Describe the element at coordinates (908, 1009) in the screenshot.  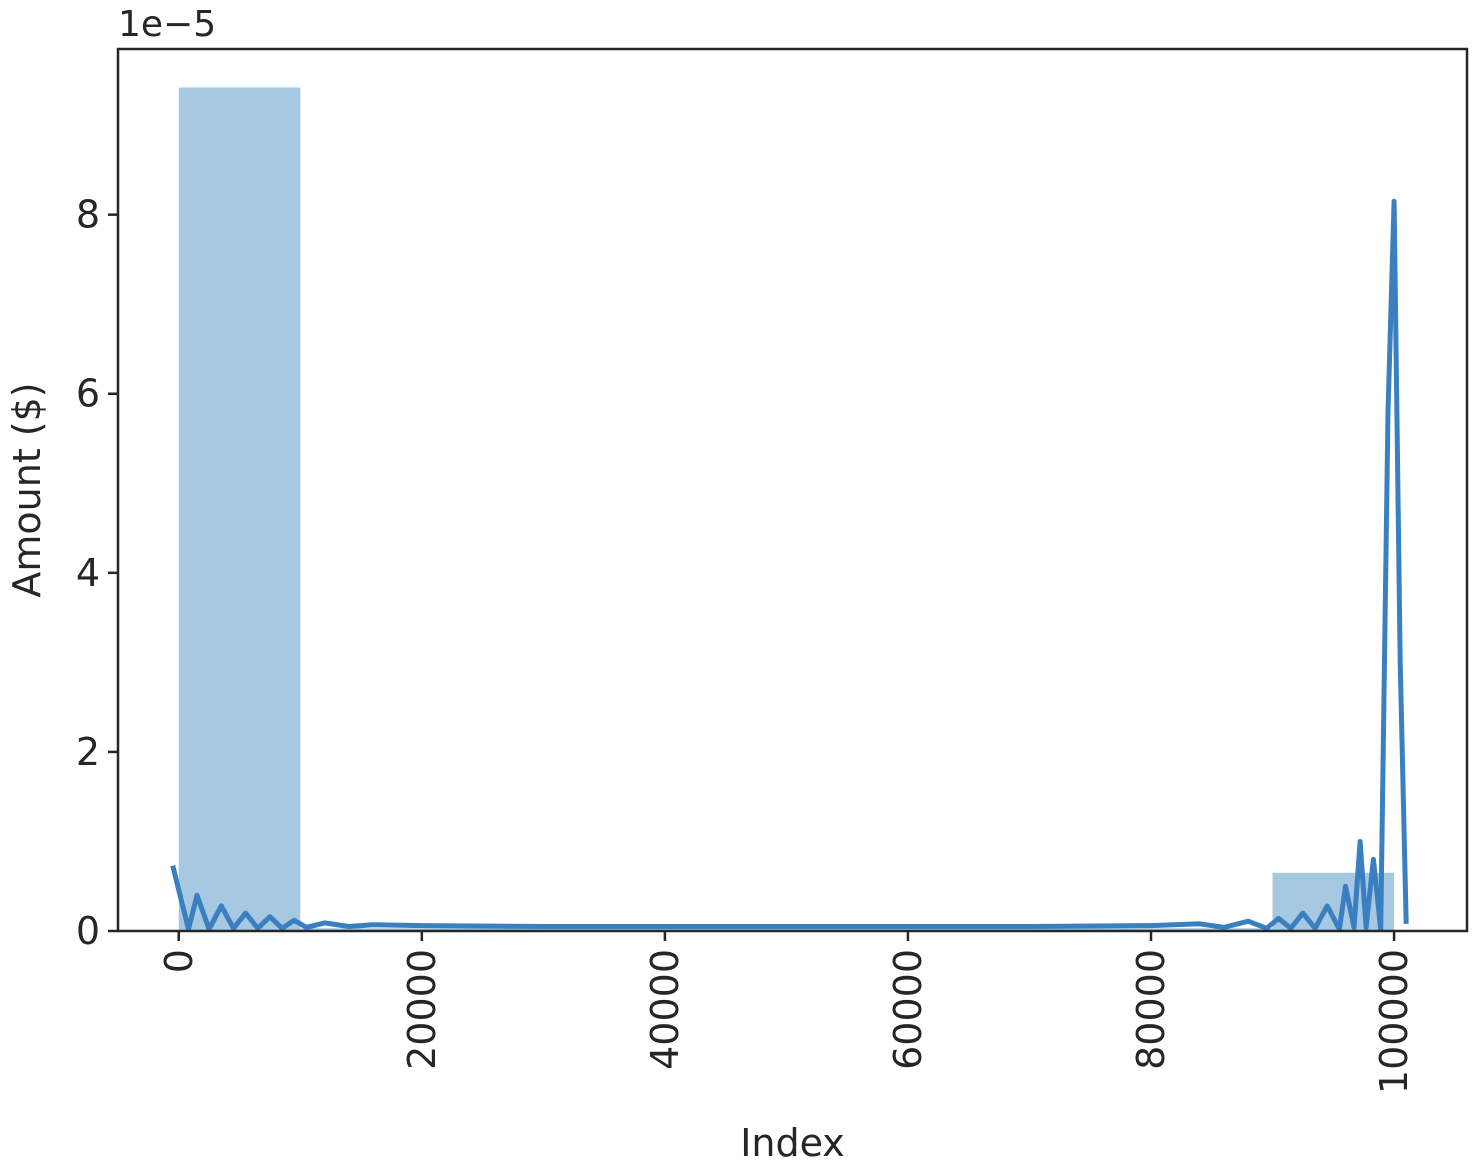
I see `x-tick-label: 60000` at that location.